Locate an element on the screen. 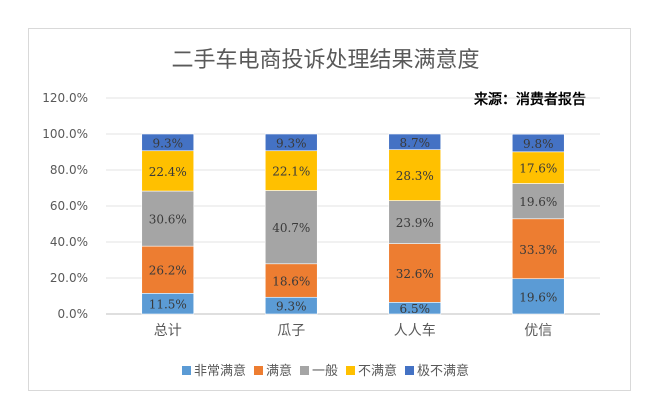 This screenshot has height=402, width=651. y-tick-label: 100.0% is located at coordinates (65, 134).